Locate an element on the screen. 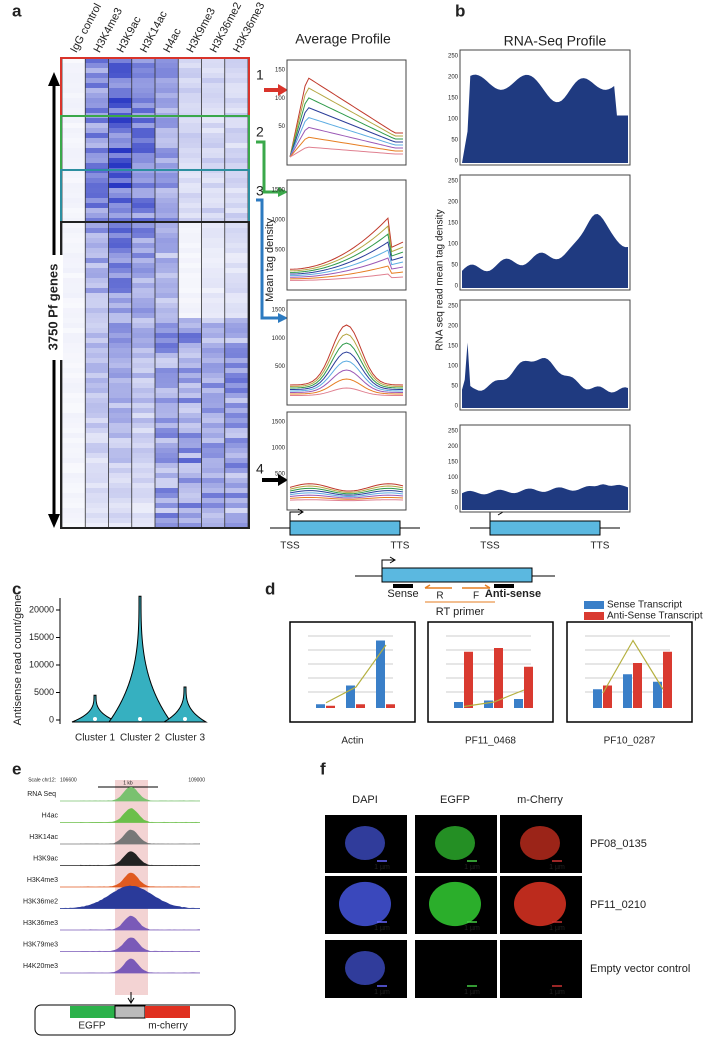  legend-label: Sense Transcript is located at coordinates (644, 605).